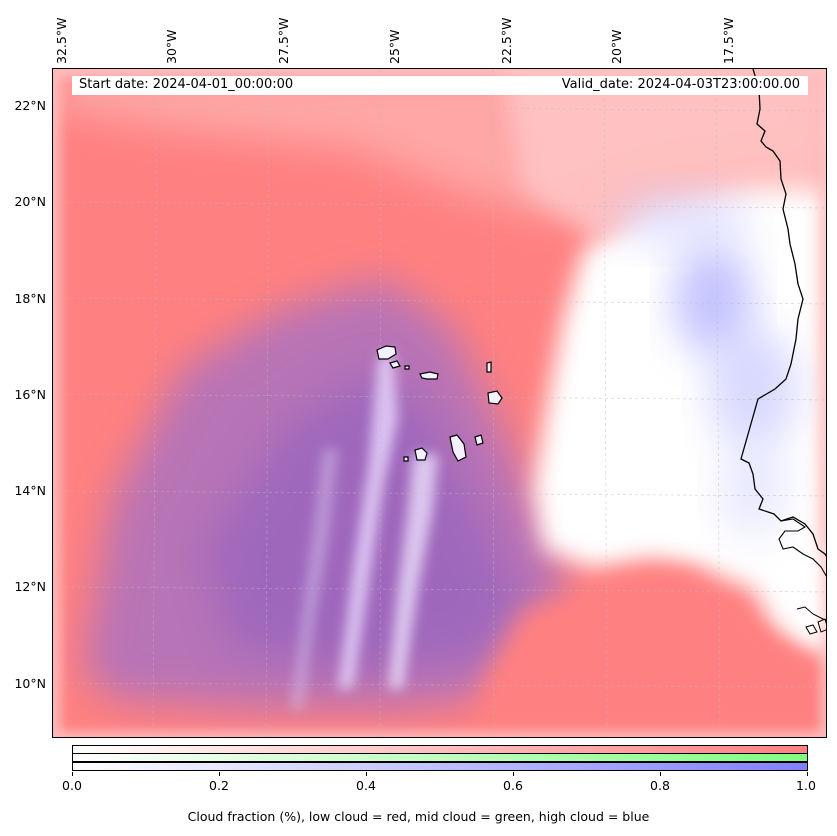 The width and height of the screenshot is (837, 836). What do you see at coordinates (30, 201) in the screenshot?
I see `lat-label-20n: 20°N` at bounding box center [30, 201].